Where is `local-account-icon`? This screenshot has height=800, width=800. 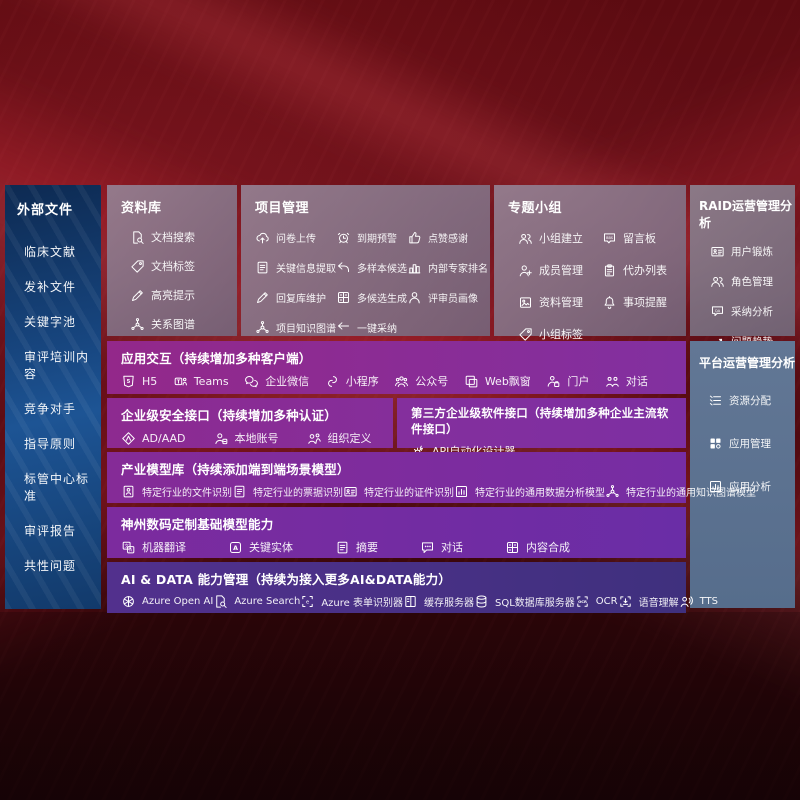 local-account-icon is located at coordinates (221, 438).